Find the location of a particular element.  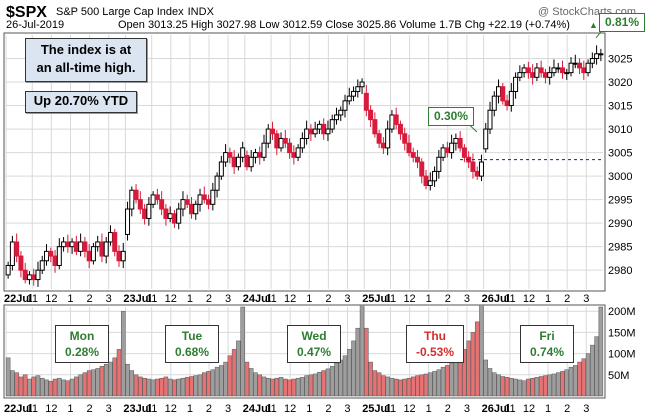

index-name-label: S&P 500 Large Cap Index INDX is located at coordinates (135, 12).